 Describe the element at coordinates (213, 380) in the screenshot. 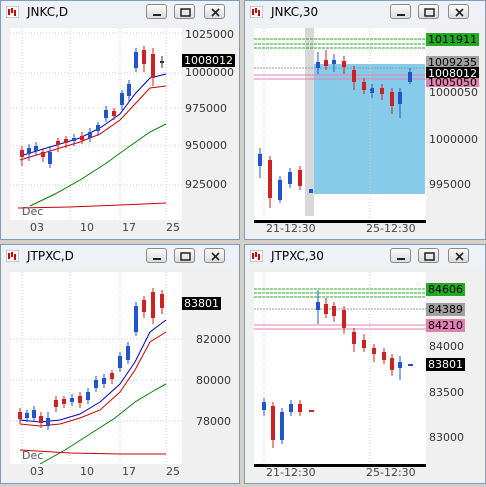

I see `price-label: 80000` at that location.